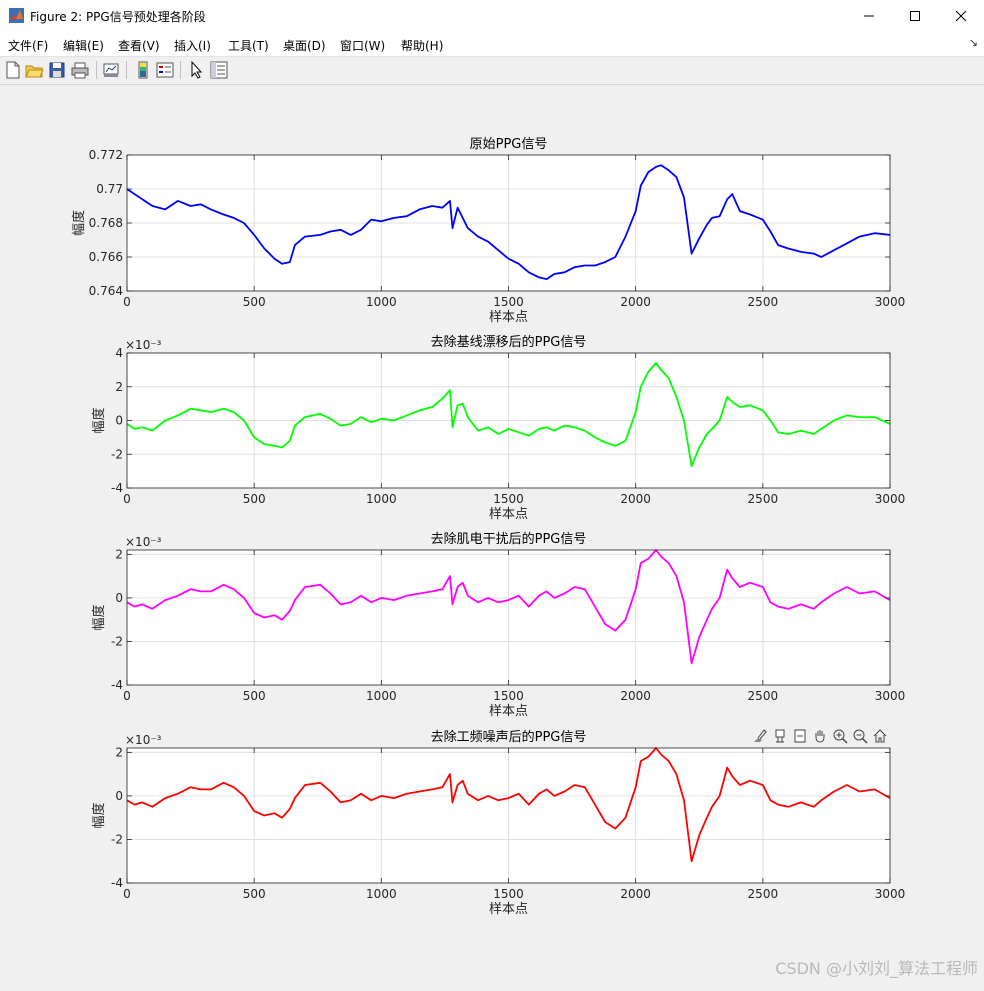  What do you see at coordinates (363, 46) in the screenshot?
I see `menu-window: 窗口(W)` at bounding box center [363, 46].